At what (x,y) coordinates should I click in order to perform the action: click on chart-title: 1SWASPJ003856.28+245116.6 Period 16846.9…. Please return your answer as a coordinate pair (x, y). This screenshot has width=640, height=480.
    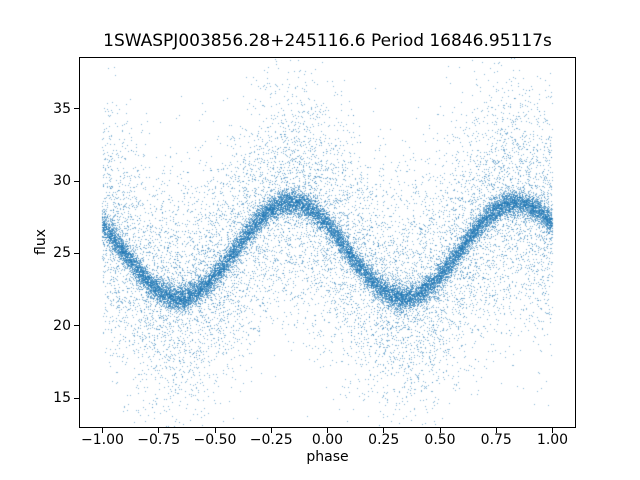
    Looking at the image, I should click on (327, 41).